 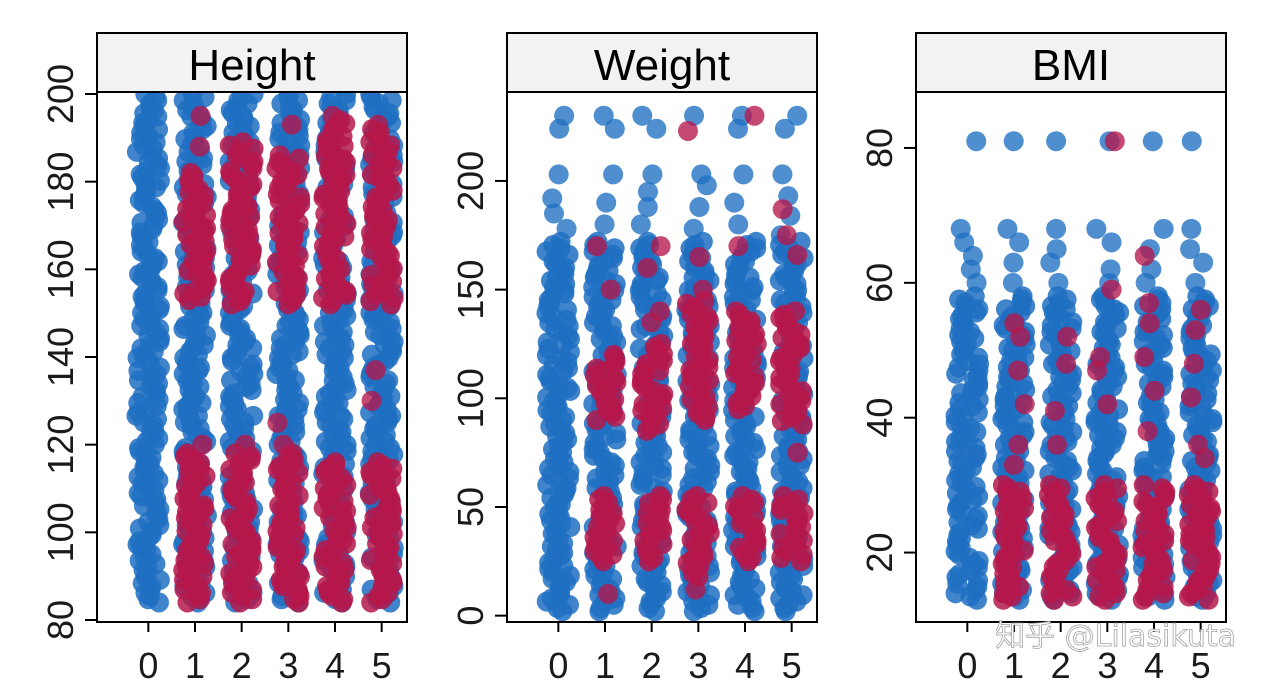 I want to click on panel-title: Weight, so click(x=662, y=65).